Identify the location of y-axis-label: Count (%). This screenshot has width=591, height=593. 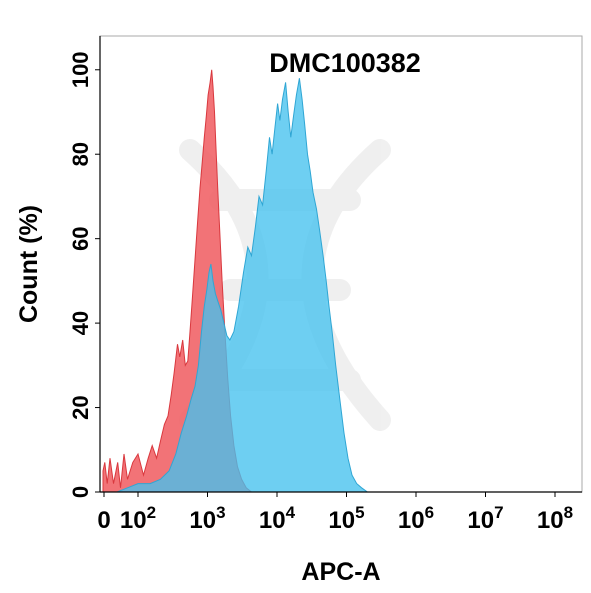
(29, 264).